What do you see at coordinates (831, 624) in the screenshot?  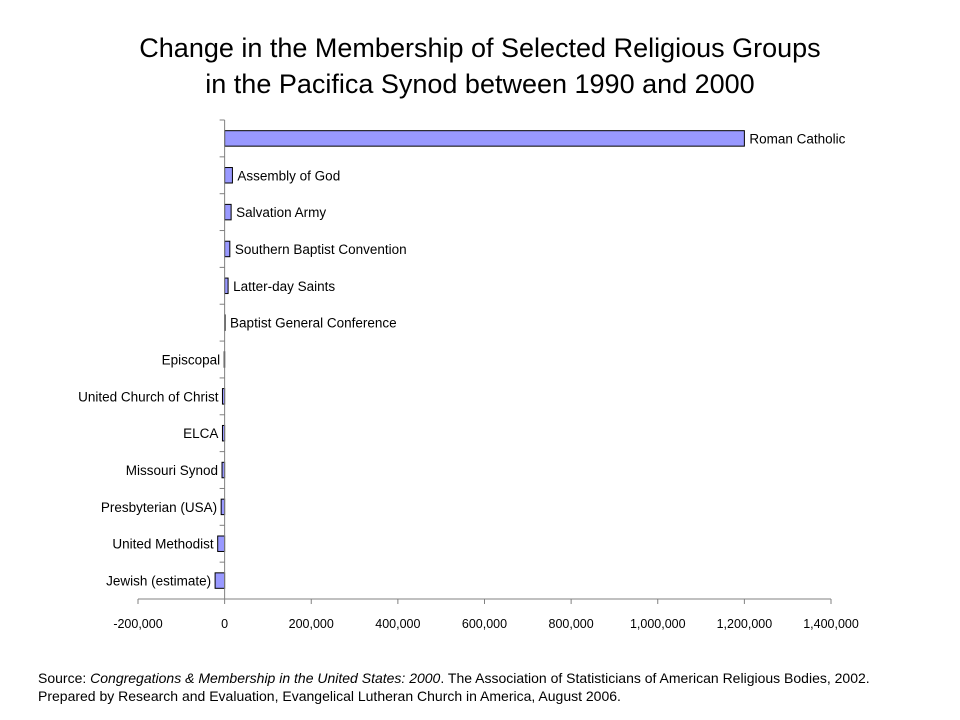 I see `x-tick-label: 1,400,000` at bounding box center [831, 624].